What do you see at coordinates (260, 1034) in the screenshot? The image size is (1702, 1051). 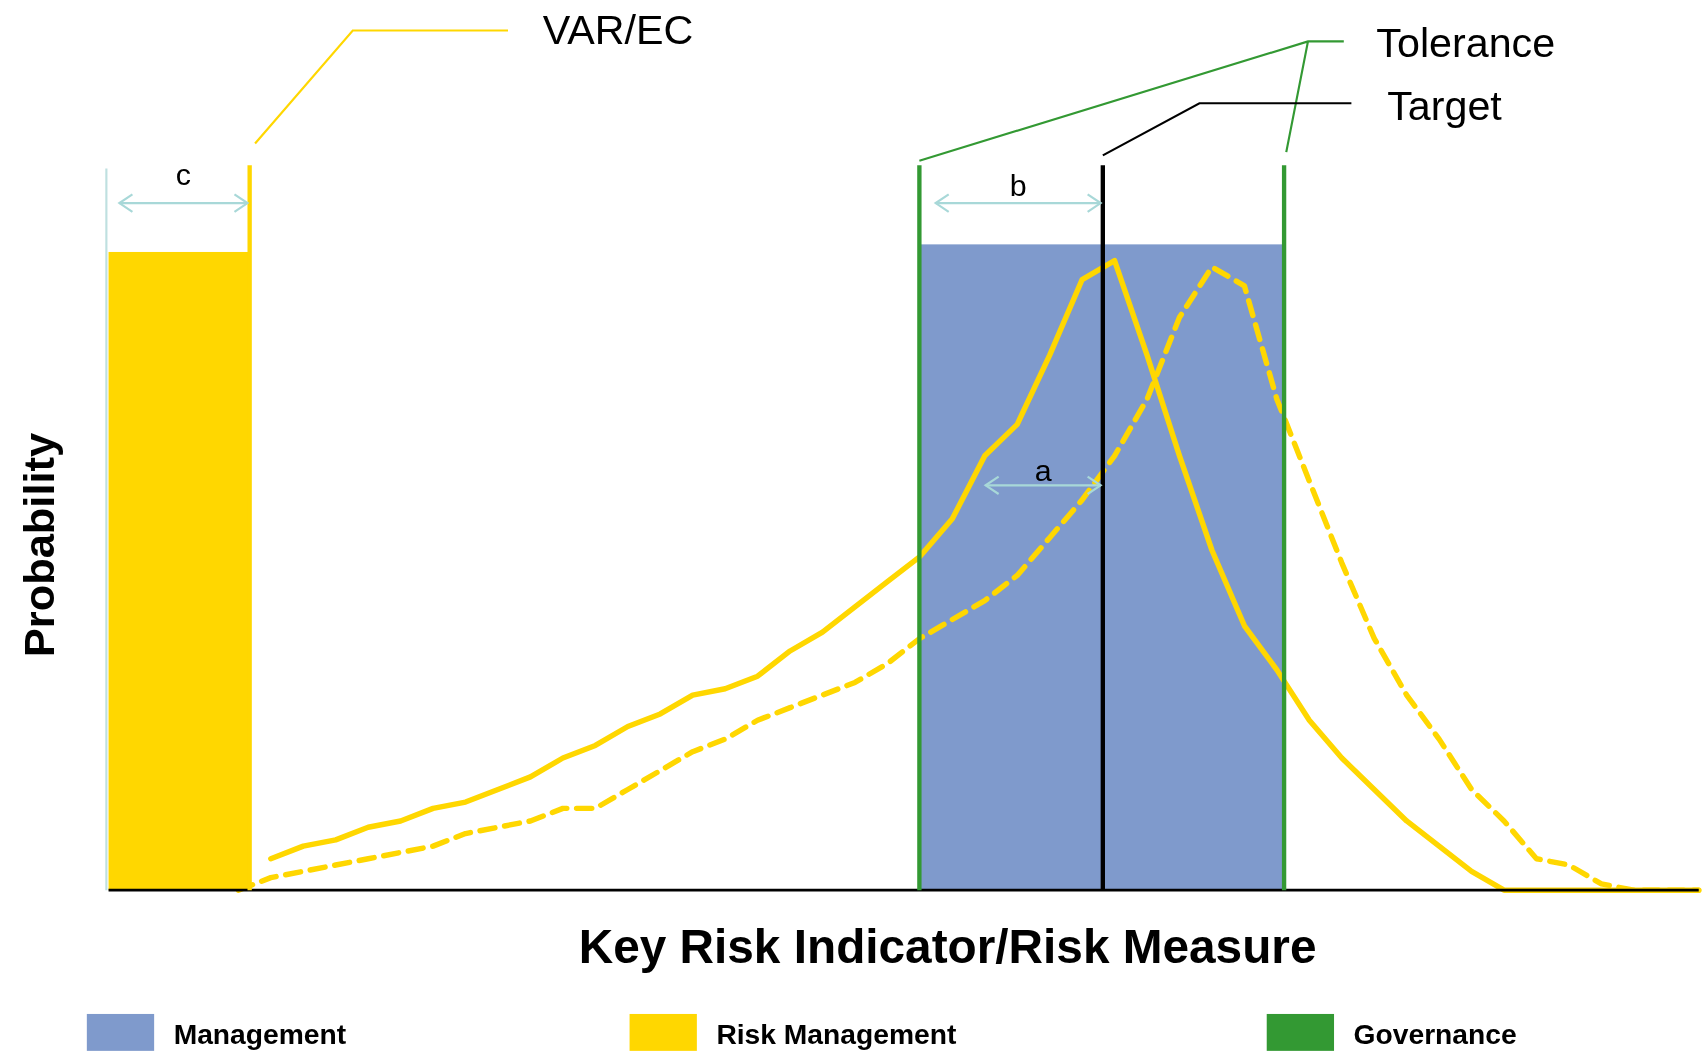 I see `text: Management` at bounding box center [260, 1034].